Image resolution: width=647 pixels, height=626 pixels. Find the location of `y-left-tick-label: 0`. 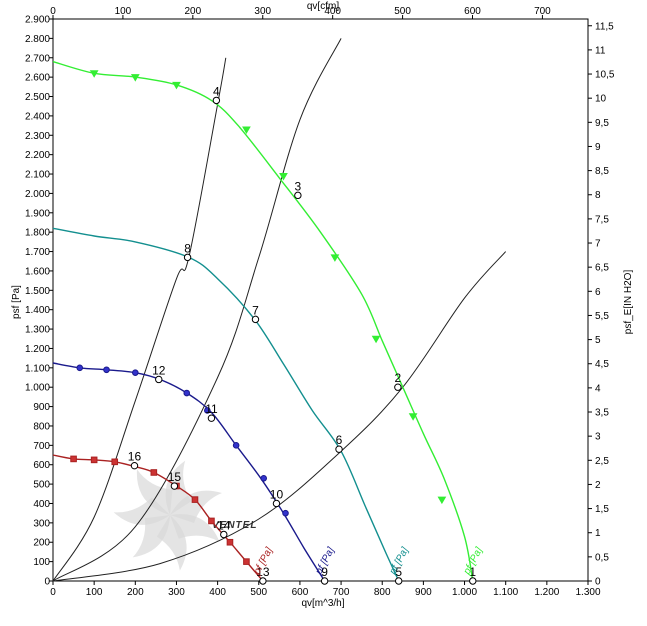

y-left-tick-label: 0 is located at coordinates (47, 582).